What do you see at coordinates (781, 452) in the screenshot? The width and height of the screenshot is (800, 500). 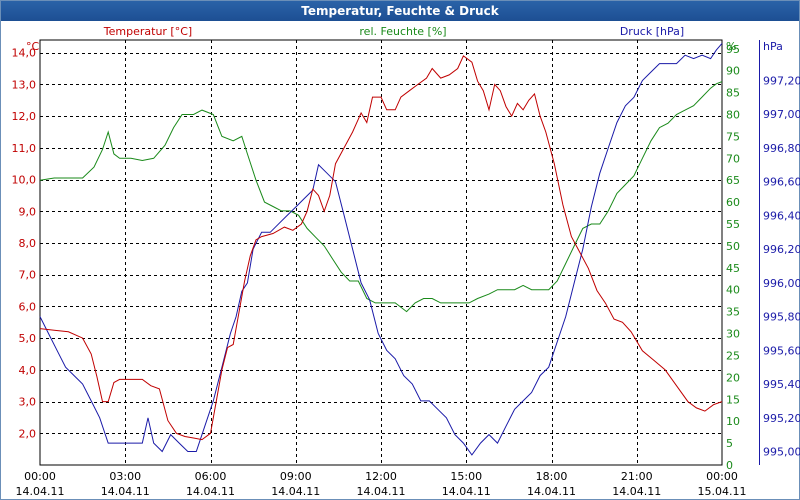 I see `pressure-tick-label: 995,00` at bounding box center [781, 452].